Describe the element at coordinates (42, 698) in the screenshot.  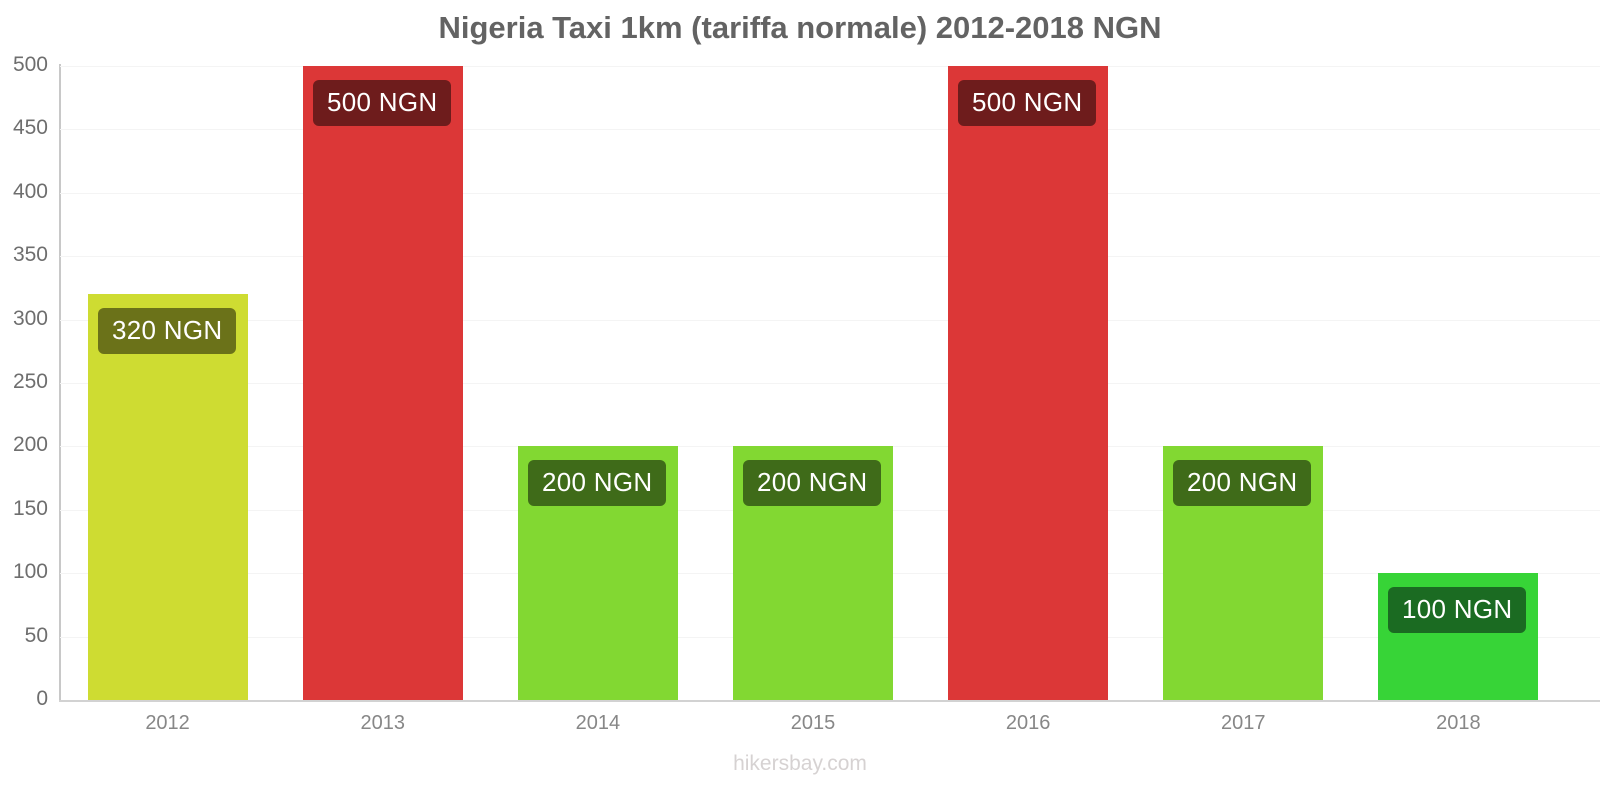
I see `y-tick-label: 0` at that location.